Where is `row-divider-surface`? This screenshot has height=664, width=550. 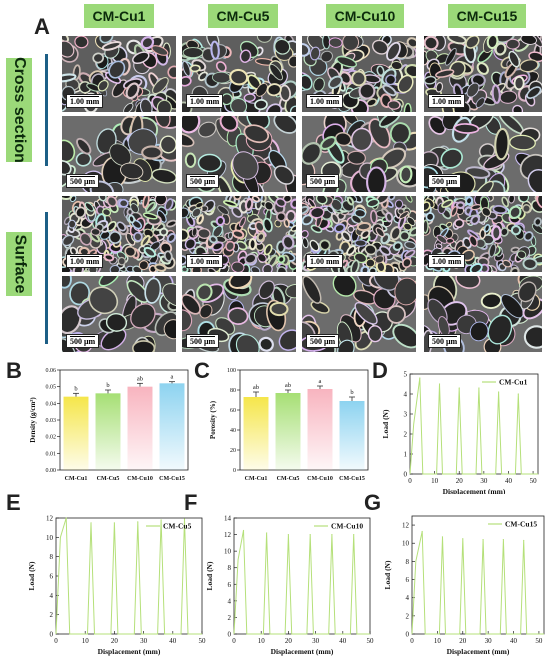 row-divider-surface is located at coordinates (46, 278).